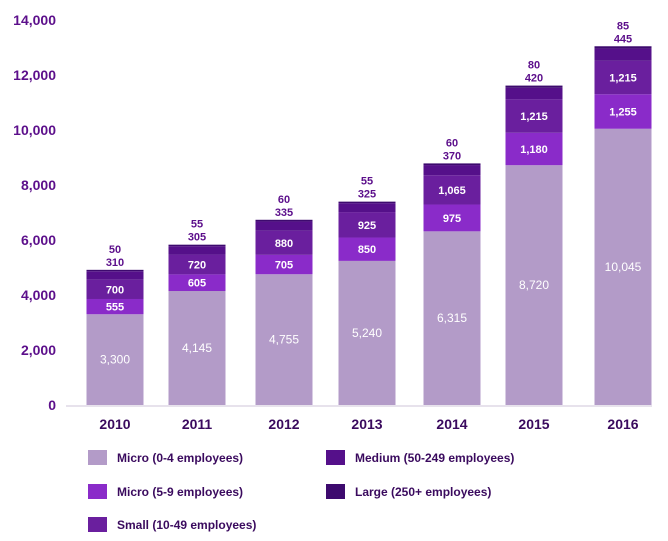 This screenshot has height=541, width=668. Describe the element at coordinates (34, 212) in the screenshot. I see `y-axis: 0 2,000 4,000 6,000 8,000 10,000 12,000 14,000` at that location.